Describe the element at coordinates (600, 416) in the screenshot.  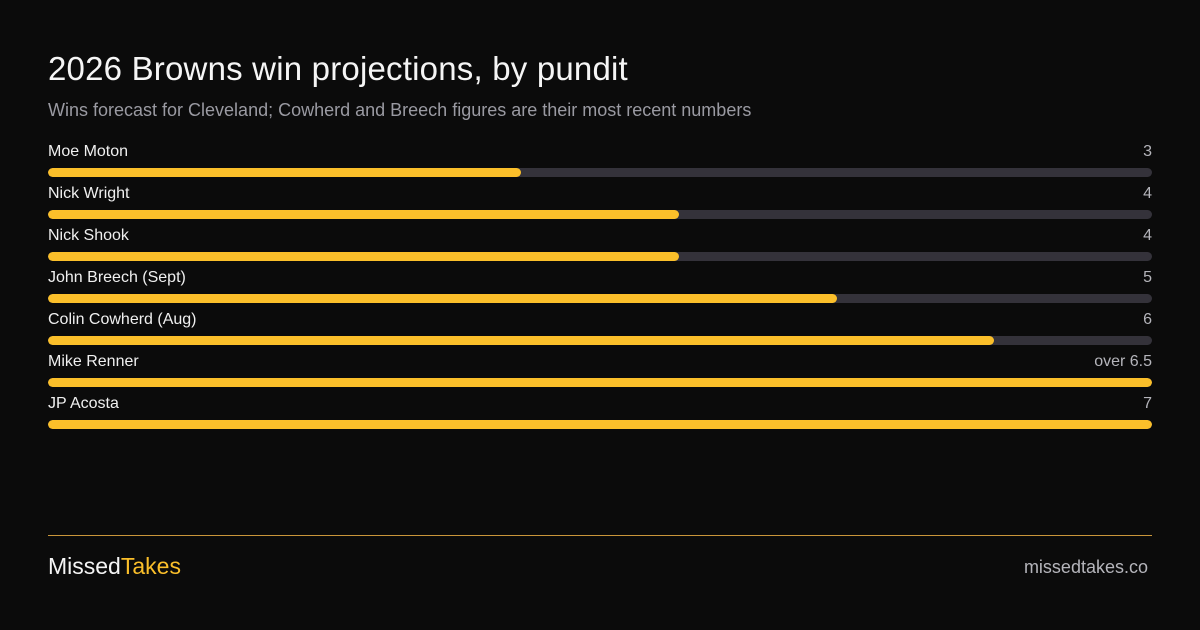
I see `bar-row: JP Acosta 7` at that location.